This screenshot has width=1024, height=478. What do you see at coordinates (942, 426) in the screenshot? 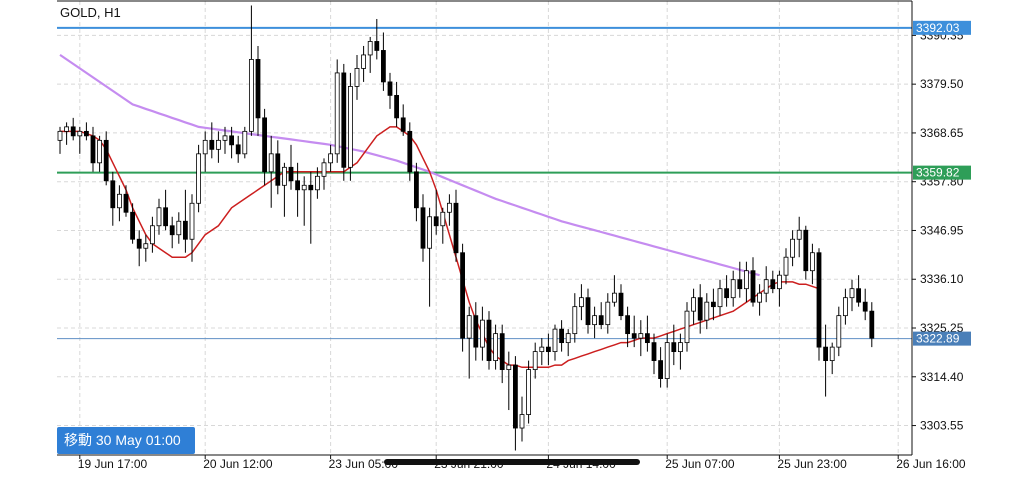
I see `price-tick-label: 3303.55` at bounding box center [942, 426].